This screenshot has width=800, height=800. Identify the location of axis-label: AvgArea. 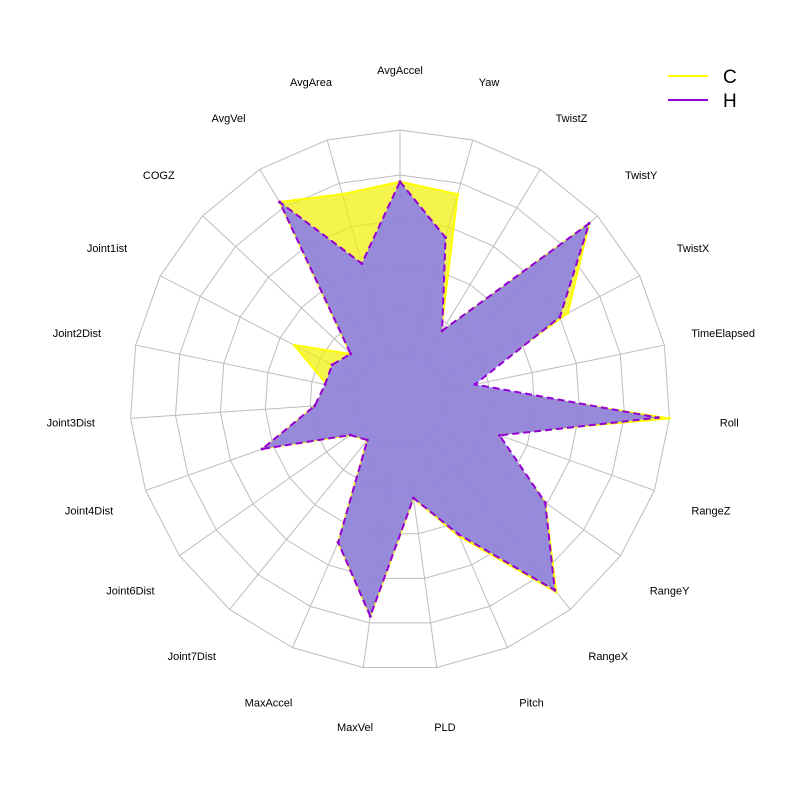
(311, 83).